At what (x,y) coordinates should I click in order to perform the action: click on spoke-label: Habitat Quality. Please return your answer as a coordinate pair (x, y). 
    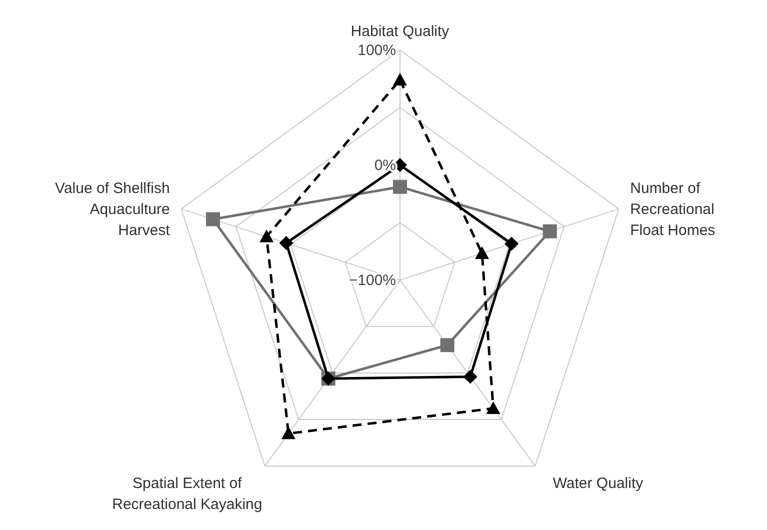
    Looking at the image, I should click on (400, 31).